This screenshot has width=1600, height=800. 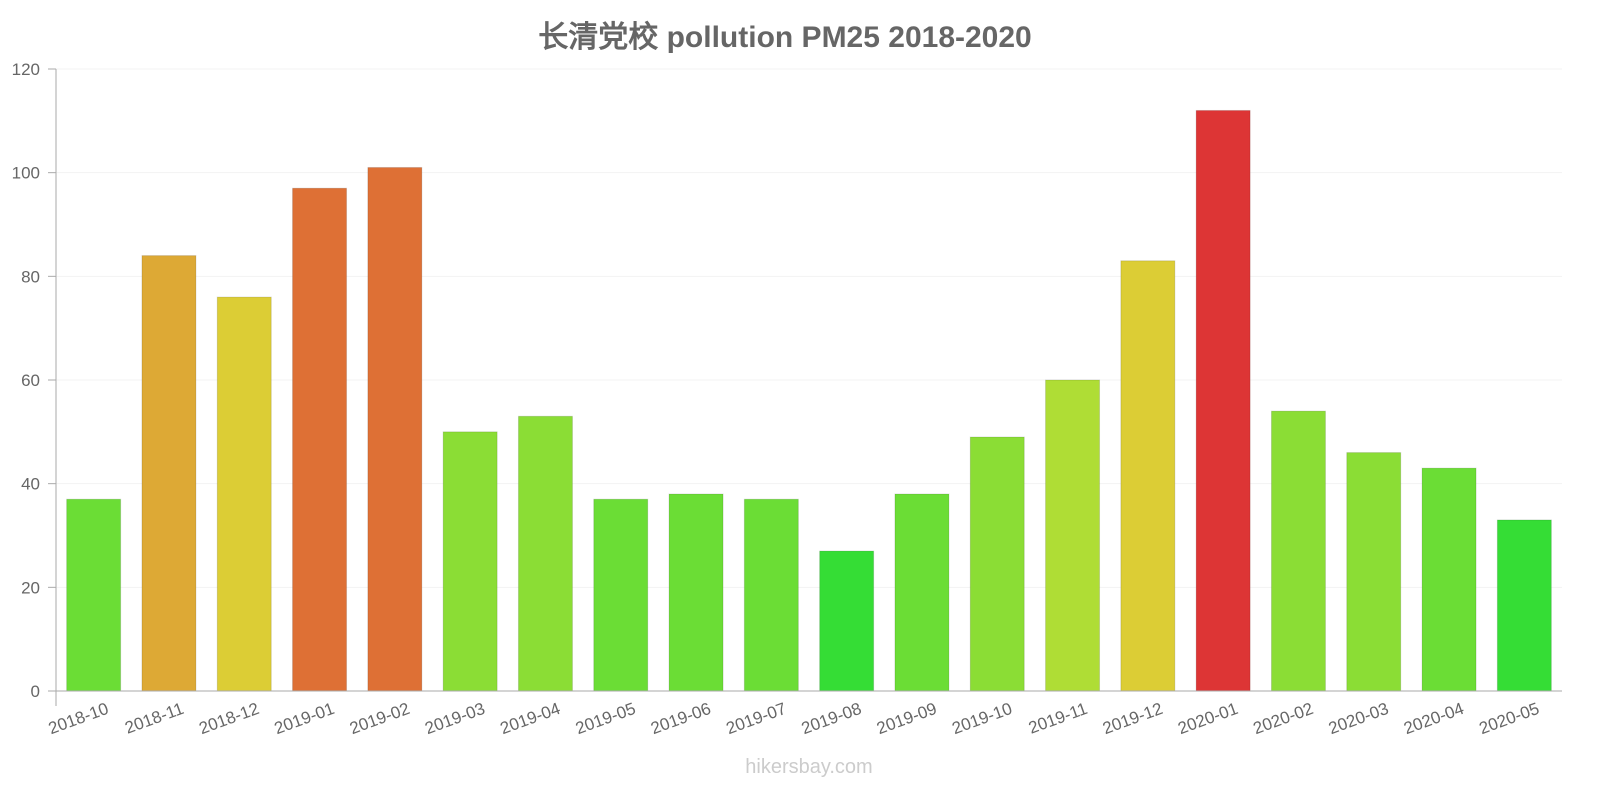 What do you see at coordinates (808, 767) in the screenshot?
I see `watermark: hikersbay.com` at bounding box center [808, 767].